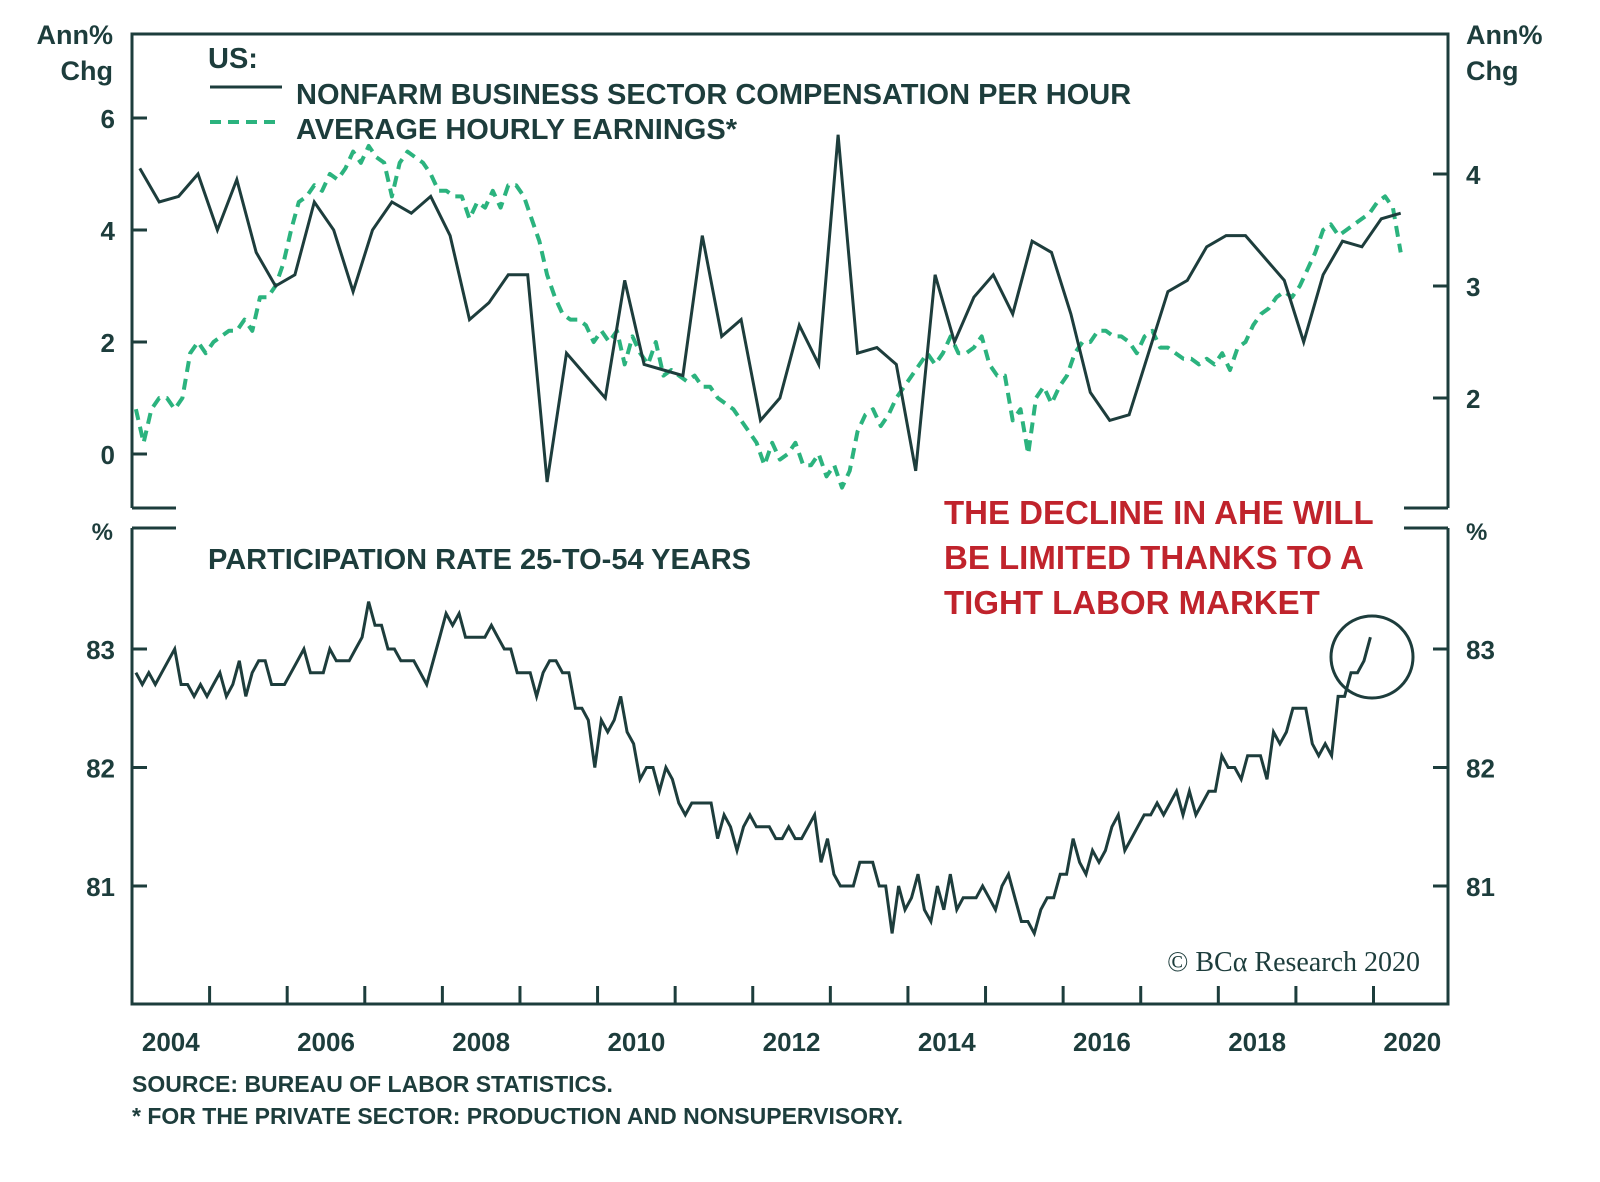  Describe the element at coordinates (1473, 287) in the screenshot. I see `top-right-tick-label: 3` at that location.